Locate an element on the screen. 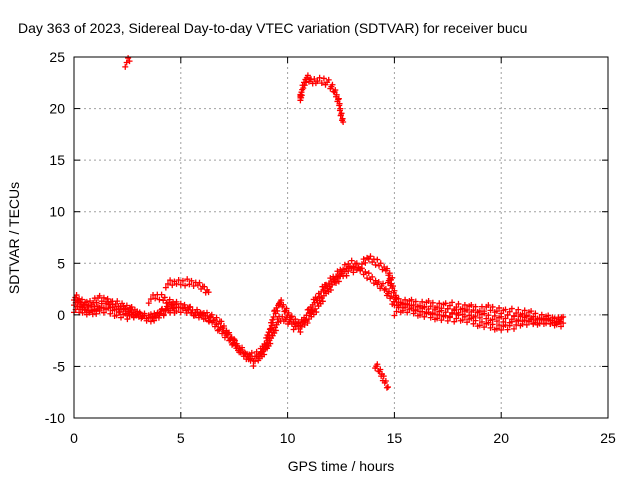 This screenshot has height=480, width=640. x-tick-label: 0 is located at coordinates (74, 438).